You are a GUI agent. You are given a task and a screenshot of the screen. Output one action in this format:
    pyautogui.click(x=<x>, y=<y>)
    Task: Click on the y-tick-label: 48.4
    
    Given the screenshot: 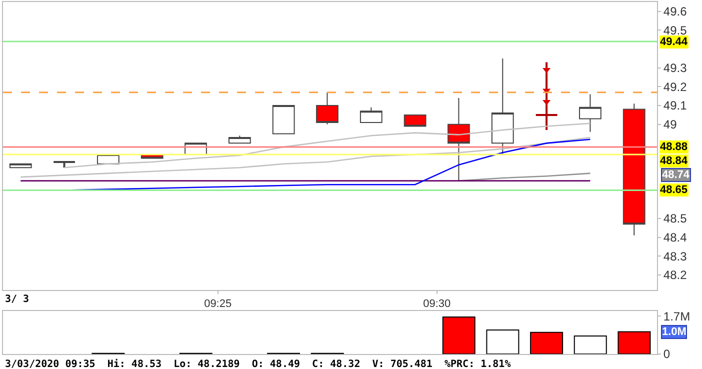 What is the action you would take?
    pyautogui.click(x=675, y=237)
    